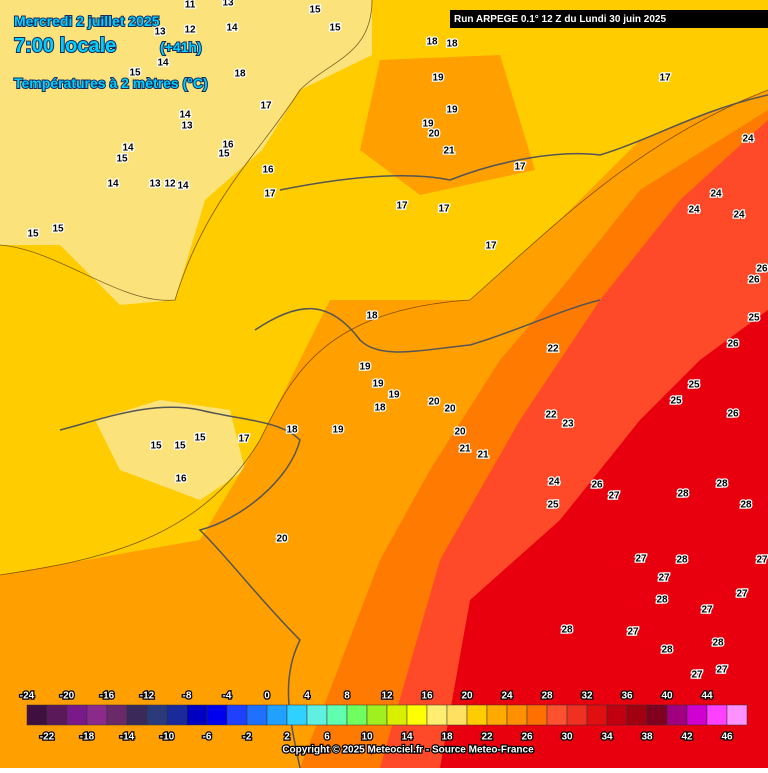 This screenshot has height=773, width=768. Describe the element at coordinates (567, 737) in the screenshot. I see `scale-label: 30` at that location.